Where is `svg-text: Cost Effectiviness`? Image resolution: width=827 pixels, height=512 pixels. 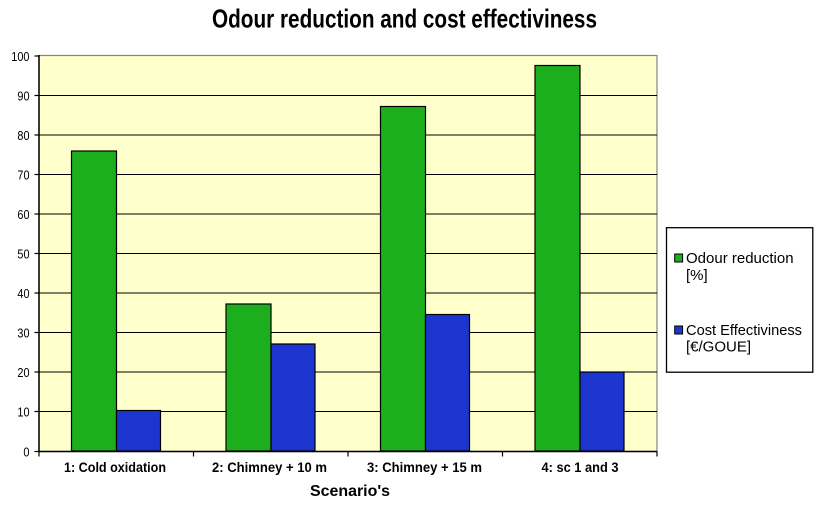
svg-text: Cost Effectiviness is located at coordinates (744, 330).